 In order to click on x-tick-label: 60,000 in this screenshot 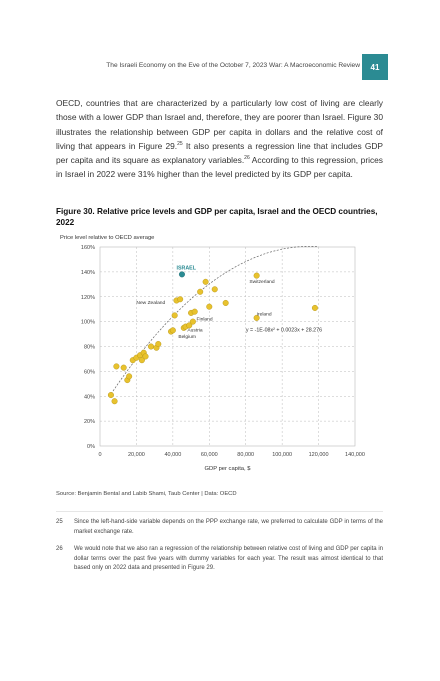, I will do `click(209, 455)`.